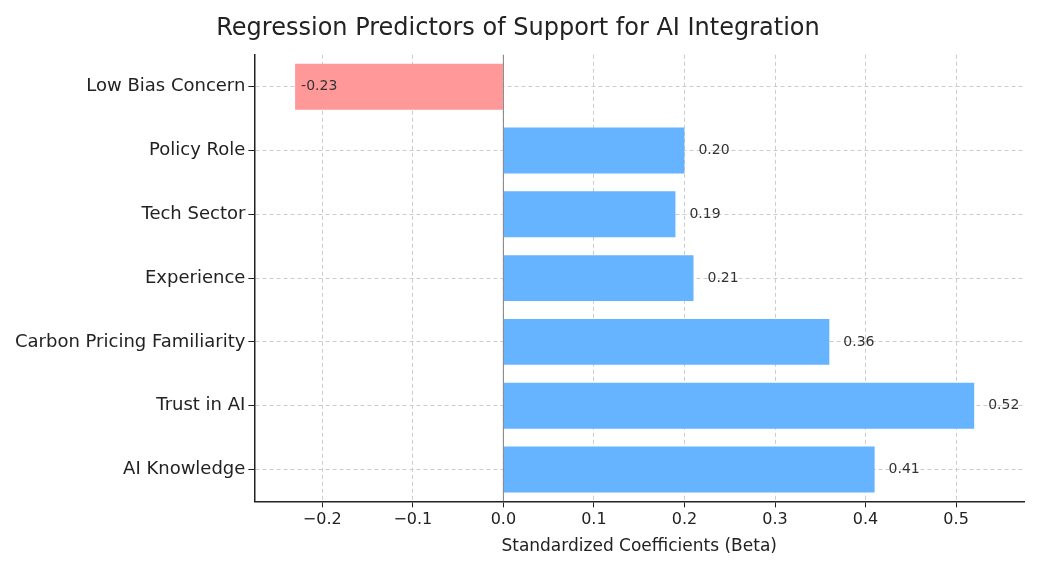 Image resolution: width=1040 pixels, height=569 pixels. I want to click on data-label: 0.36, so click(859, 340).